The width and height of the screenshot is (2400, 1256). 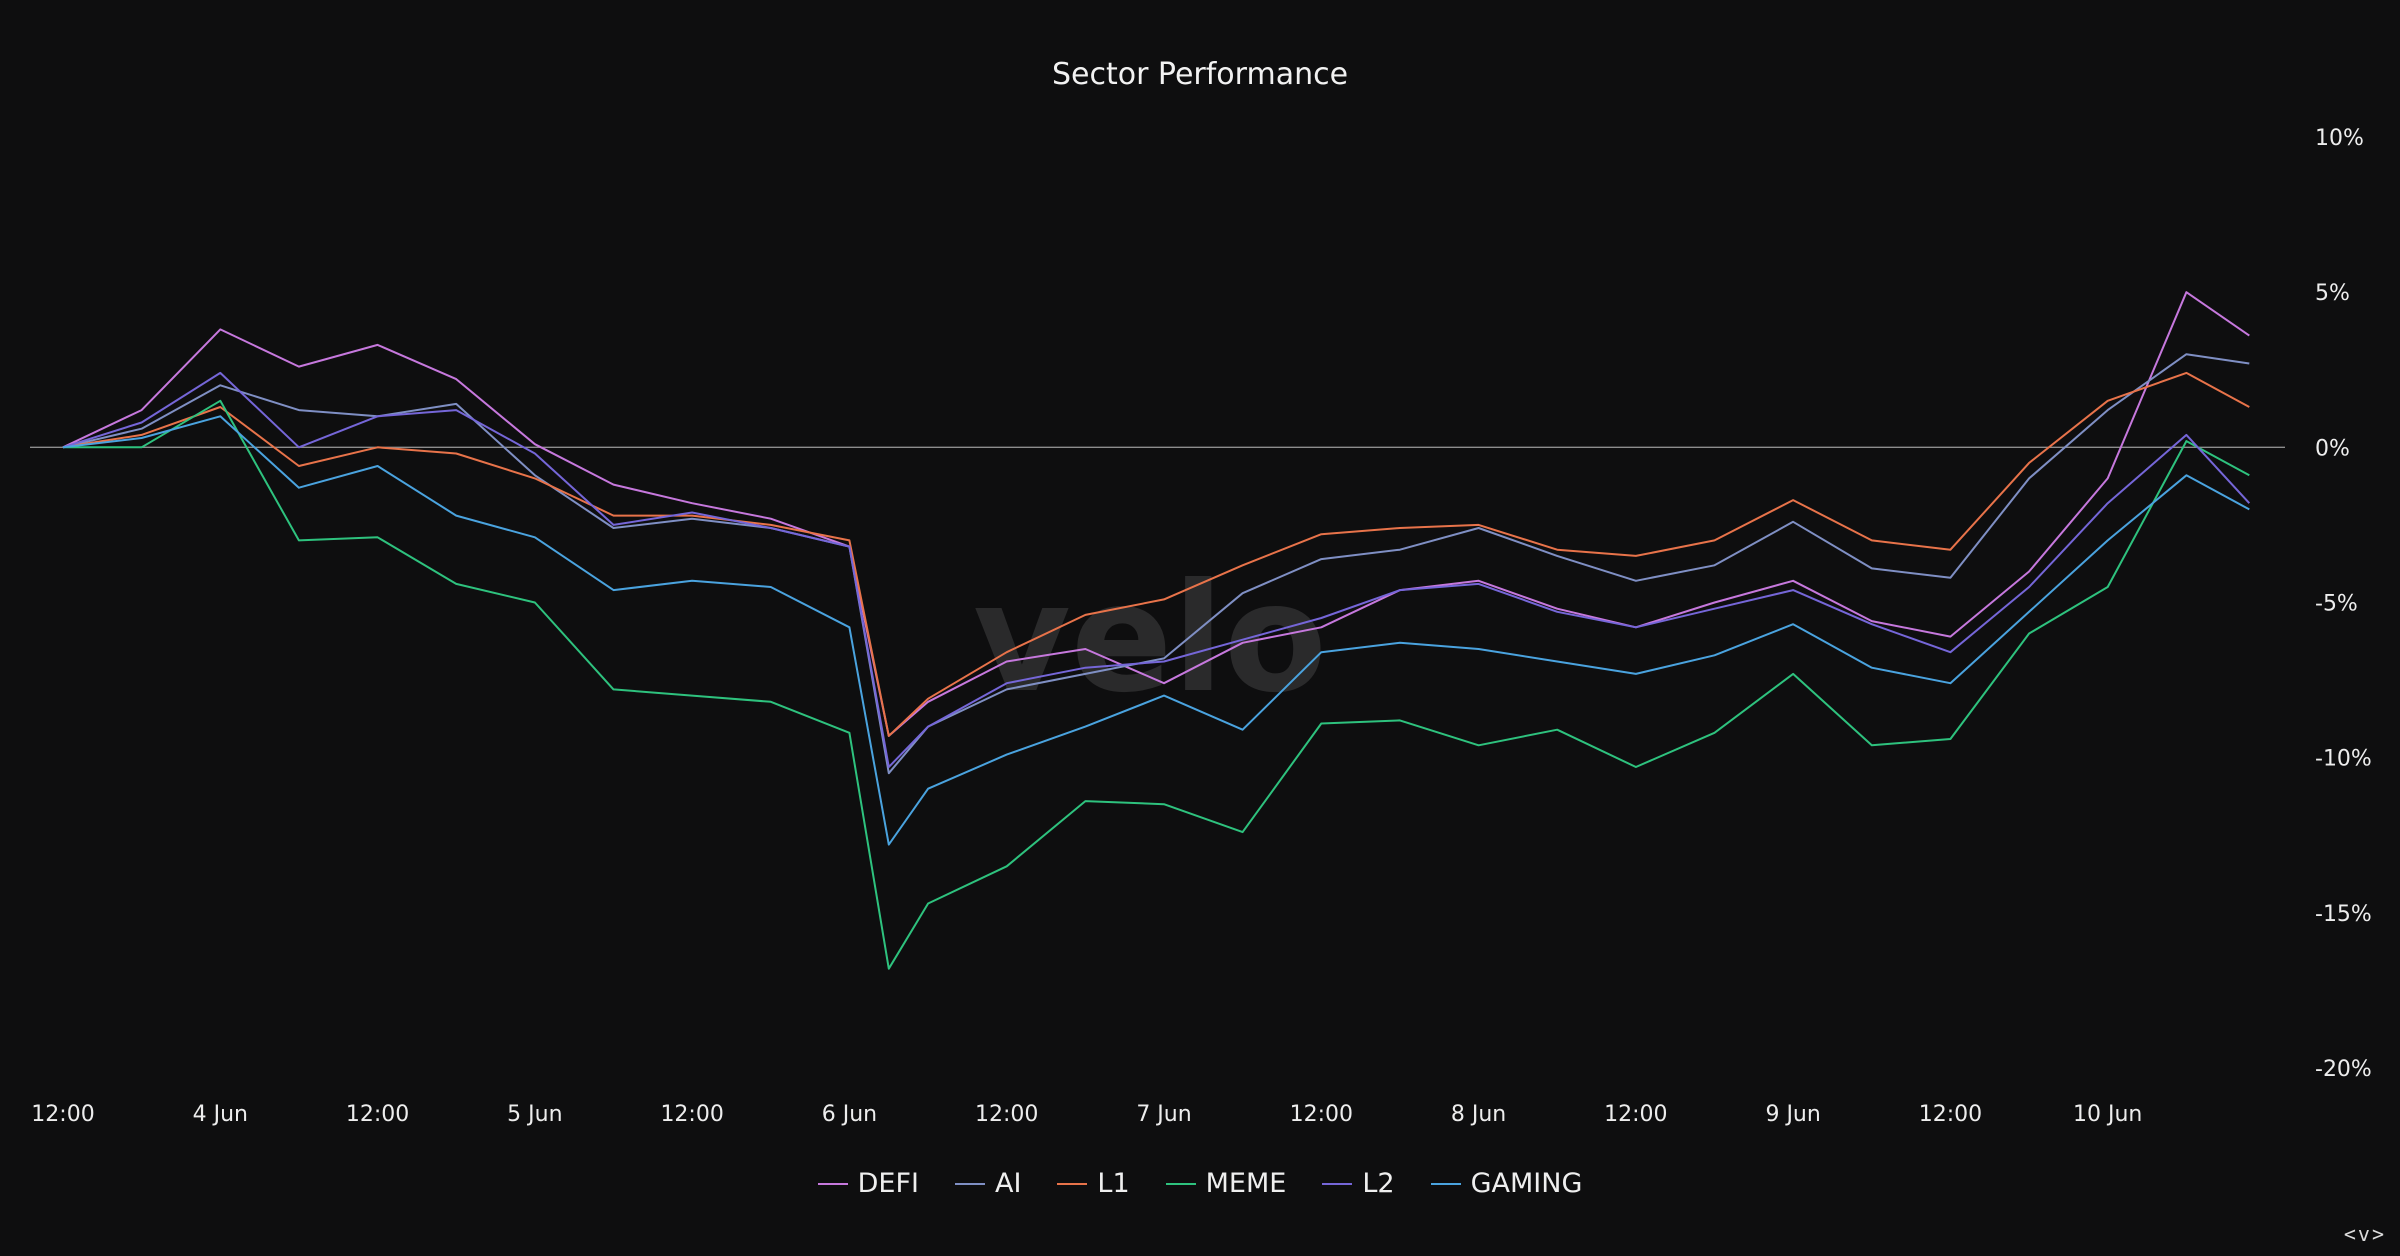 I want to click on x-tick-label: 7 Jun, so click(x=1163, y=1114).